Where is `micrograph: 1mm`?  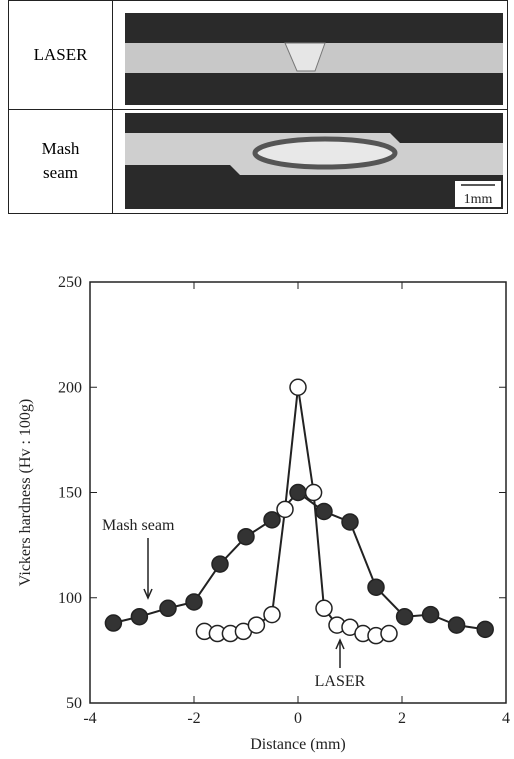 micrograph: 1mm is located at coordinates (314, 161).